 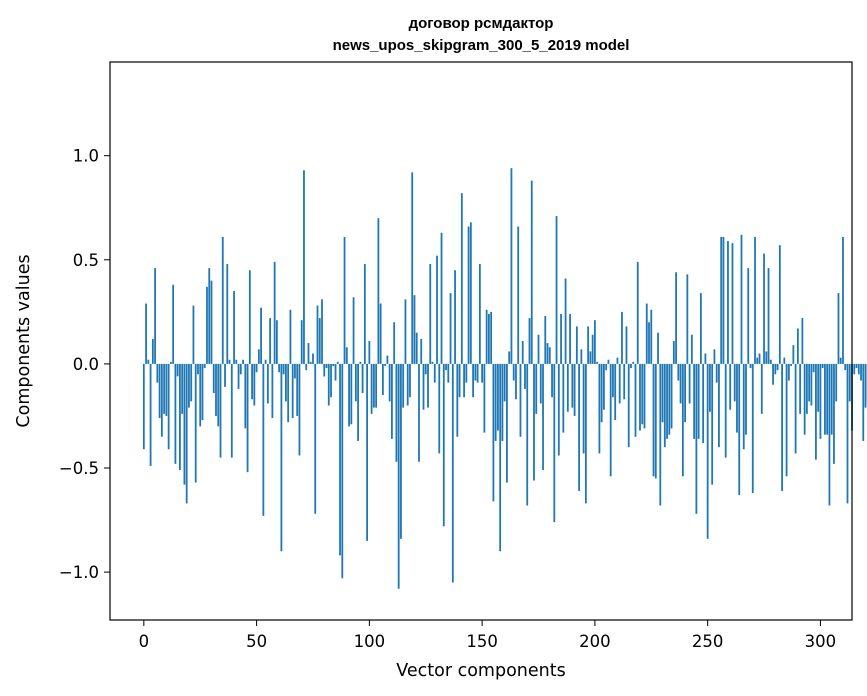 What do you see at coordinates (86, 364) in the screenshot?
I see `y-tick-label: 0.0` at bounding box center [86, 364].